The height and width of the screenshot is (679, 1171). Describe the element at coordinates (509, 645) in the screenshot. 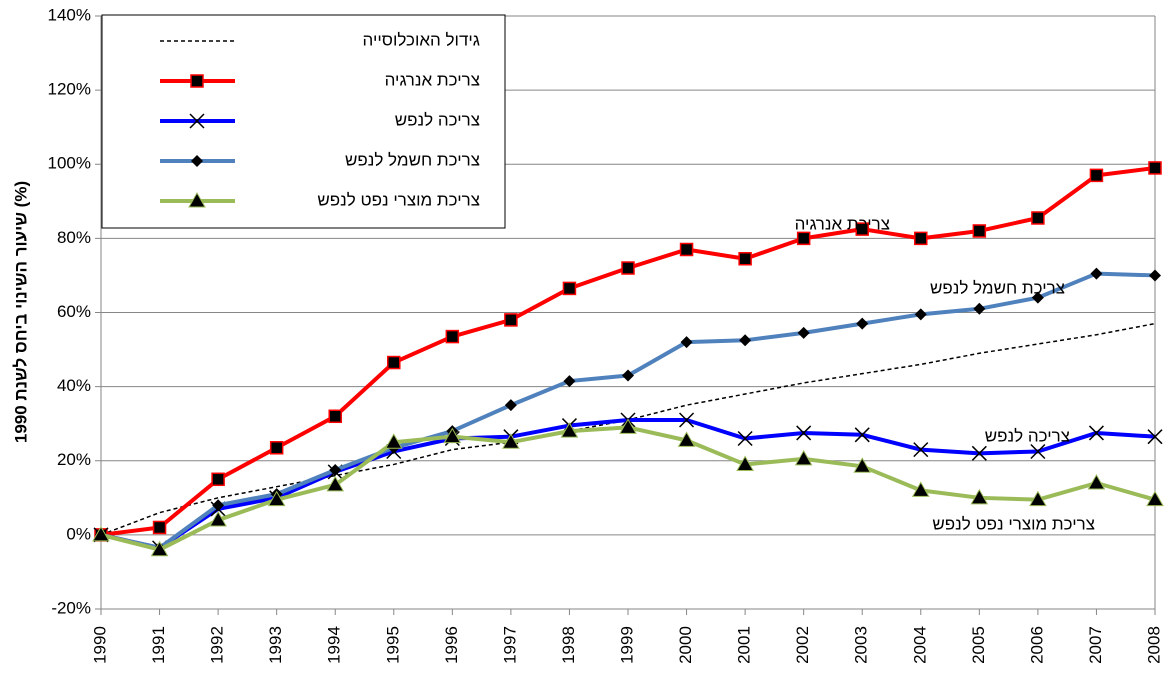

I see `x-tick-label: 1997` at that location.